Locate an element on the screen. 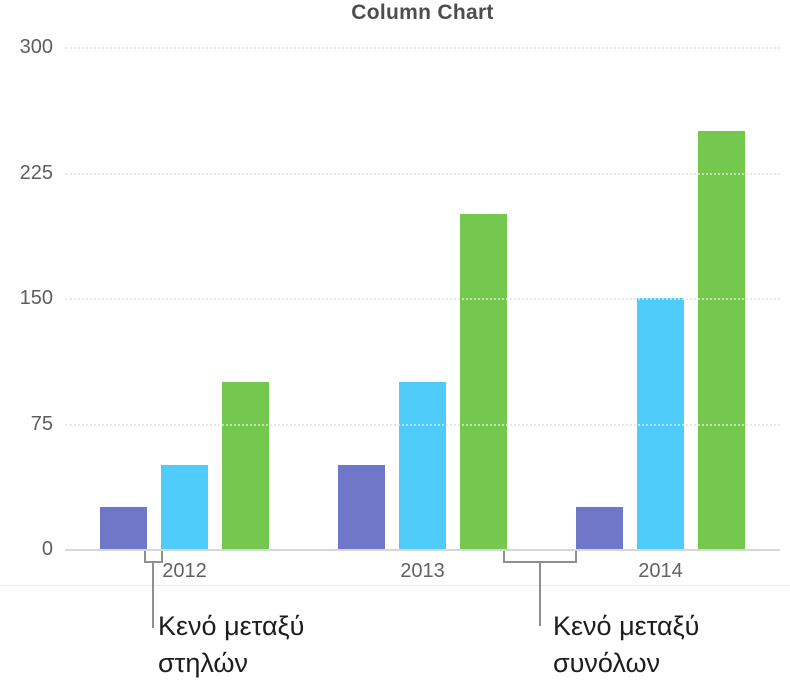 The height and width of the screenshot is (689, 790). bar-2013-purple is located at coordinates (361, 507).